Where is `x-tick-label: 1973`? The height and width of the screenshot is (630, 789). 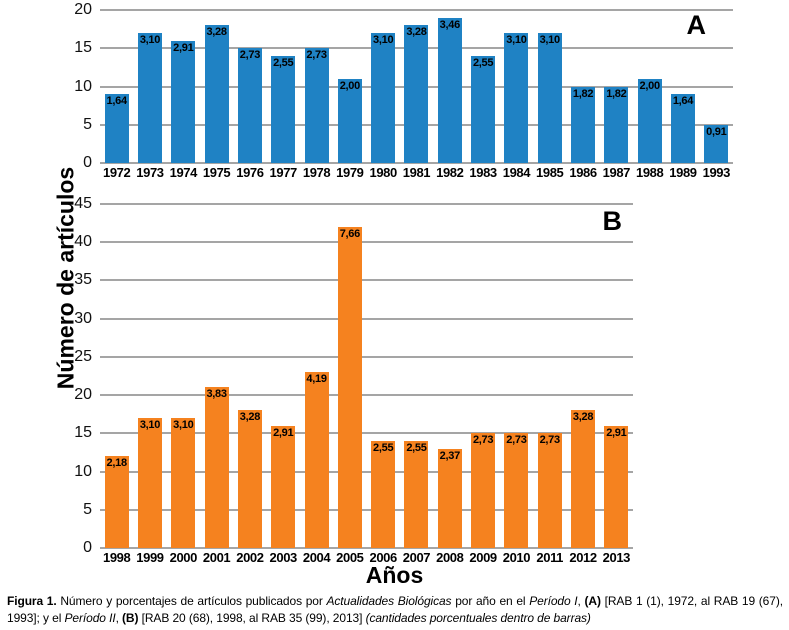 x-tick-label: 1973 is located at coordinates (150, 172).